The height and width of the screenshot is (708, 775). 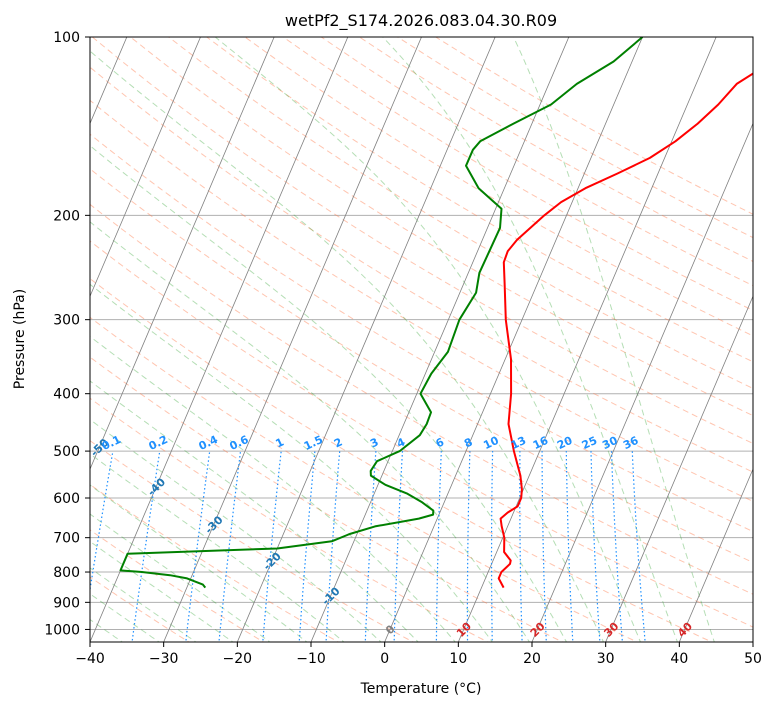 I want to click on x-tick-label: 40, so click(x=679, y=659).